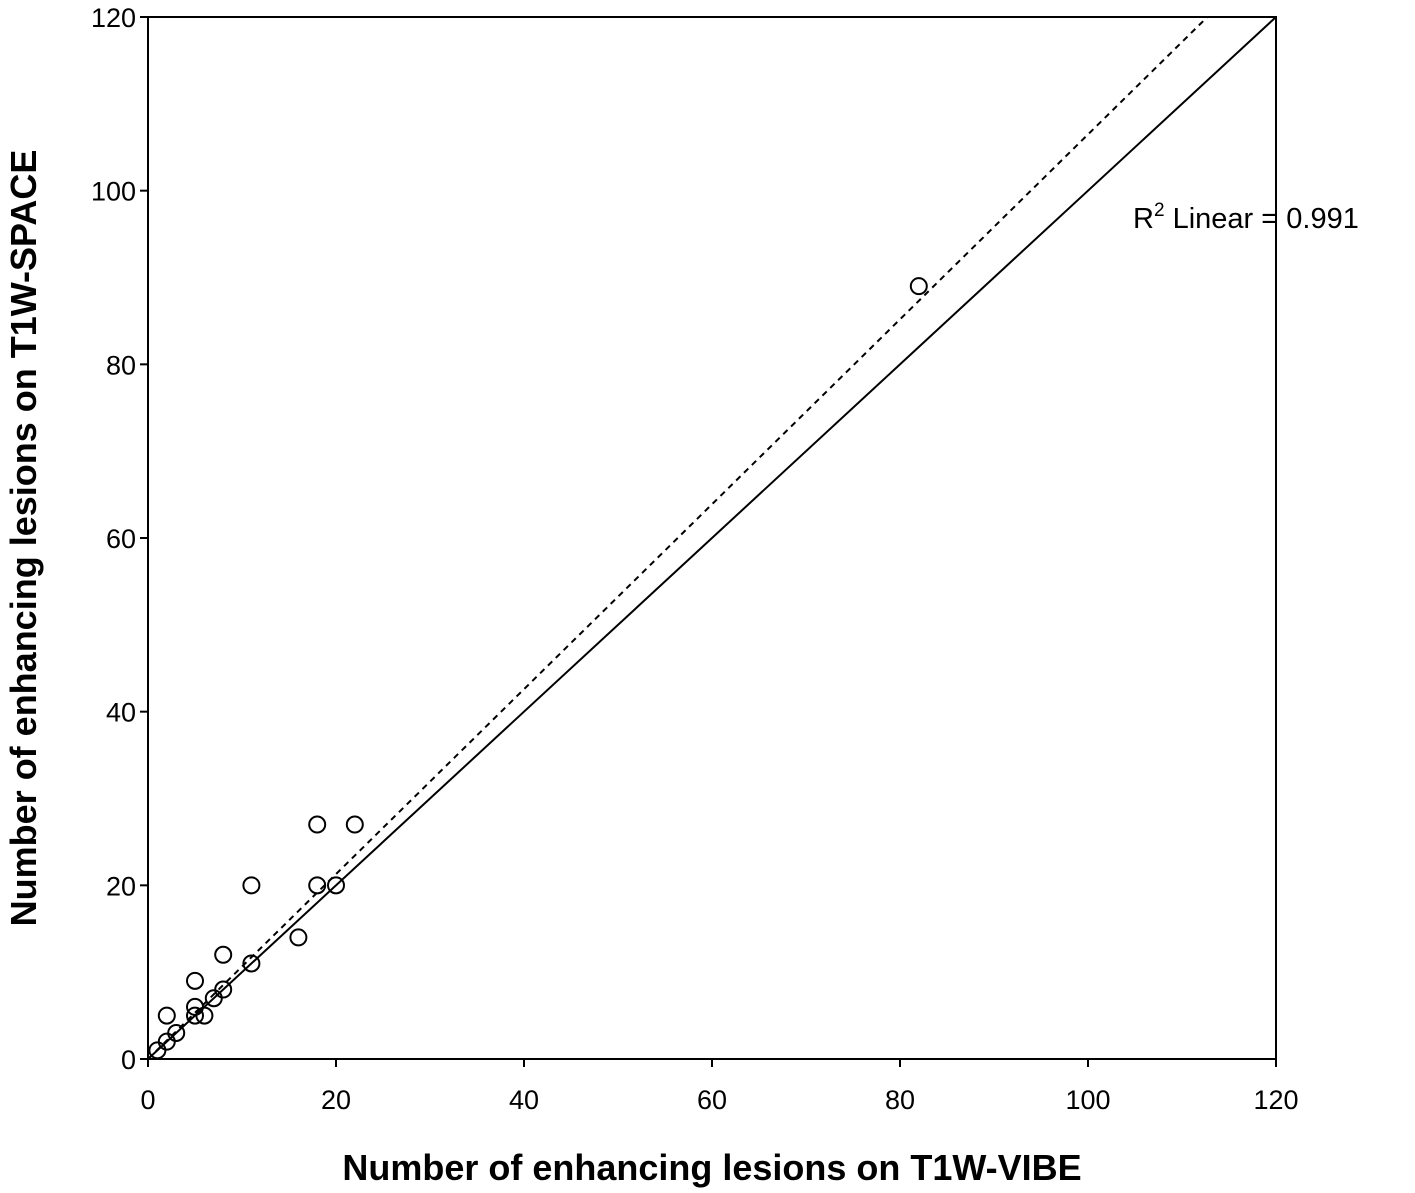 This screenshot has height=1193, width=1415. I want to click on x-tick-label: 100, so click(1087, 1100).